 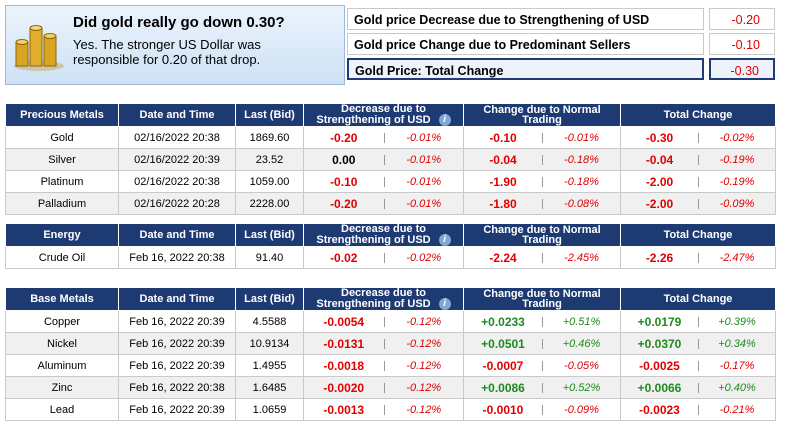 I want to click on column-title: Total Change, so click(x=698, y=235).